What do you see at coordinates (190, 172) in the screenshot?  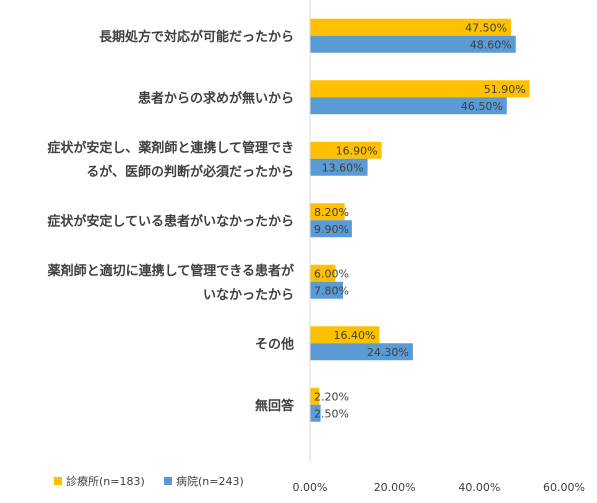 I see `category-label: るが、医師の判断が必須だったから` at bounding box center [190, 172].